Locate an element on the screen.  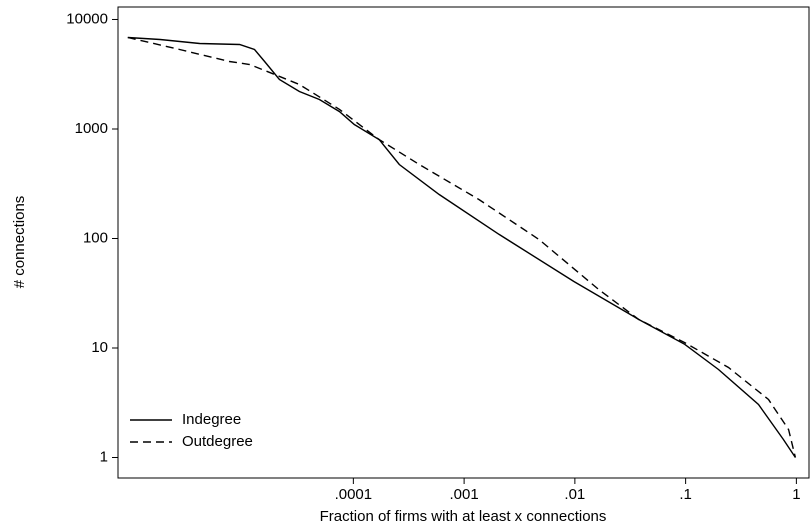
x-tick-label: .001 is located at coordinates (464, 494).